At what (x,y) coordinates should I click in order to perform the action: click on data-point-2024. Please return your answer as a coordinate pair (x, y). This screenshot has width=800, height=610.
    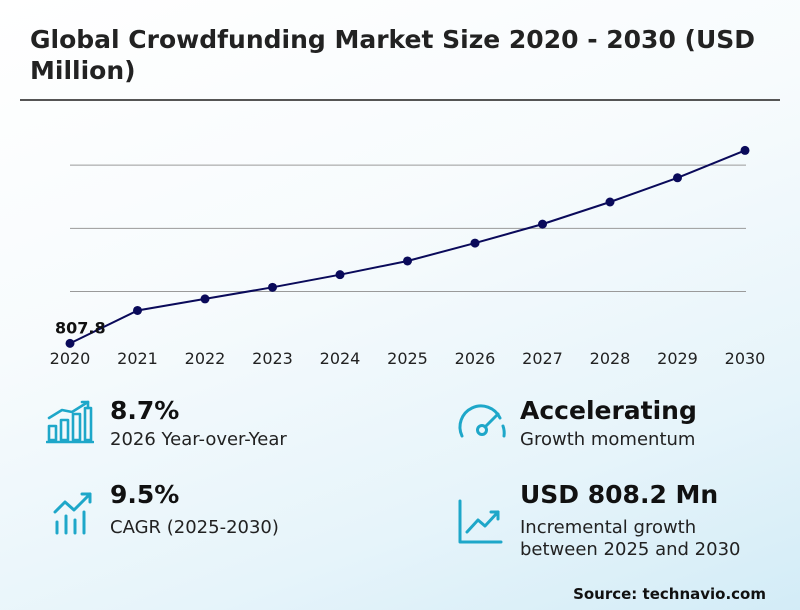
    Looking at the image, I should click on (340, 275).